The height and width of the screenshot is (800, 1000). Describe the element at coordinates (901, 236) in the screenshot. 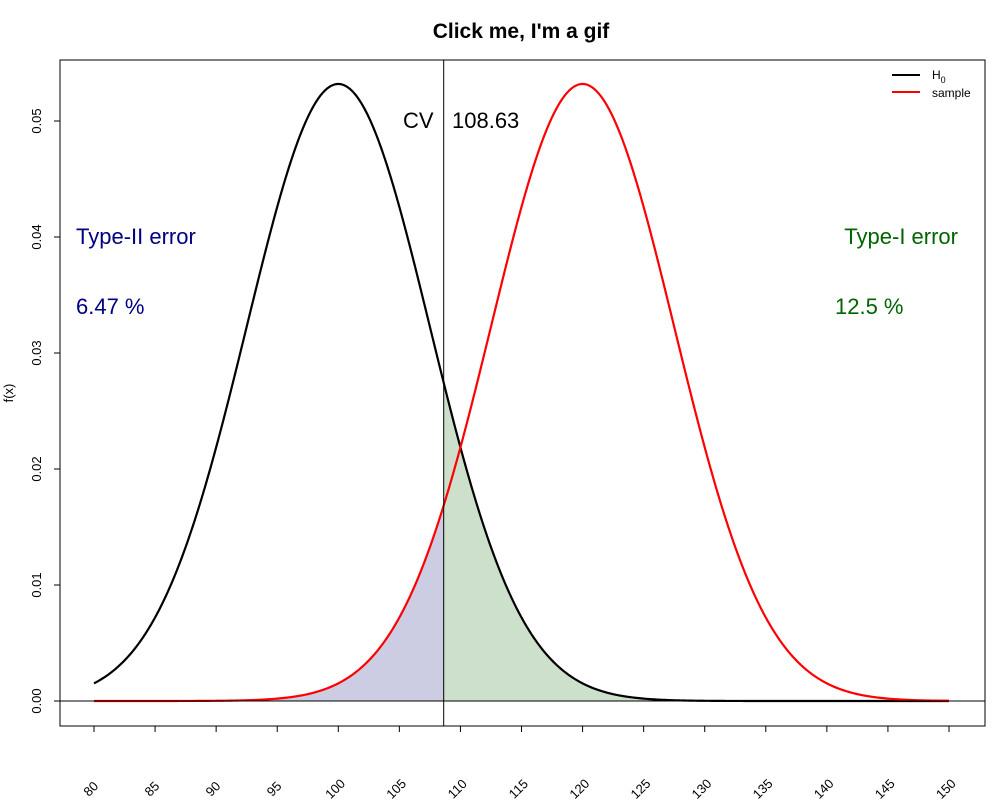

I see `type1-error-label: Type-I error` at that location.